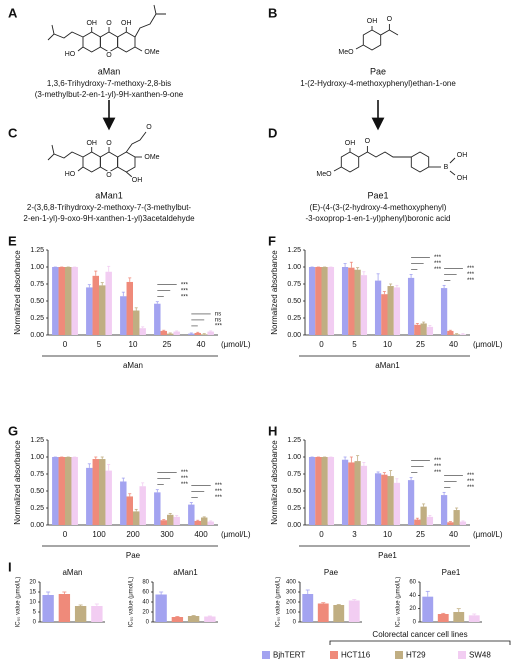  What do you see at coordinates (109, 94) in the screenshot?
I see `iupac-name: (3-methylbut-2-en-1-yl)-9H-xanthen-9-one` at bounding box center [109, 94].